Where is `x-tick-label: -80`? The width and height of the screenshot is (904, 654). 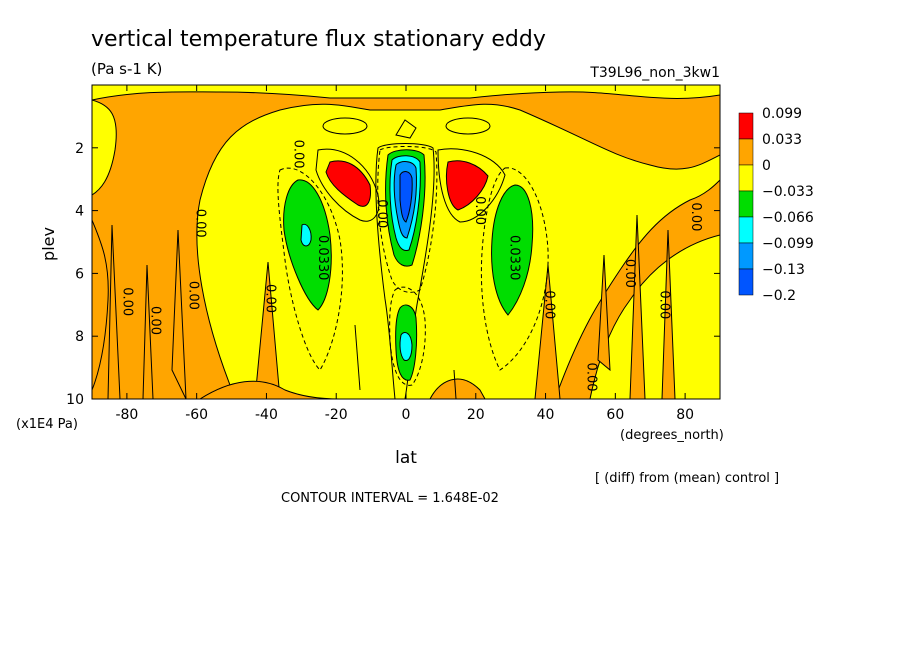 x-tick-label: -80 is located at coordinates (126, 415).